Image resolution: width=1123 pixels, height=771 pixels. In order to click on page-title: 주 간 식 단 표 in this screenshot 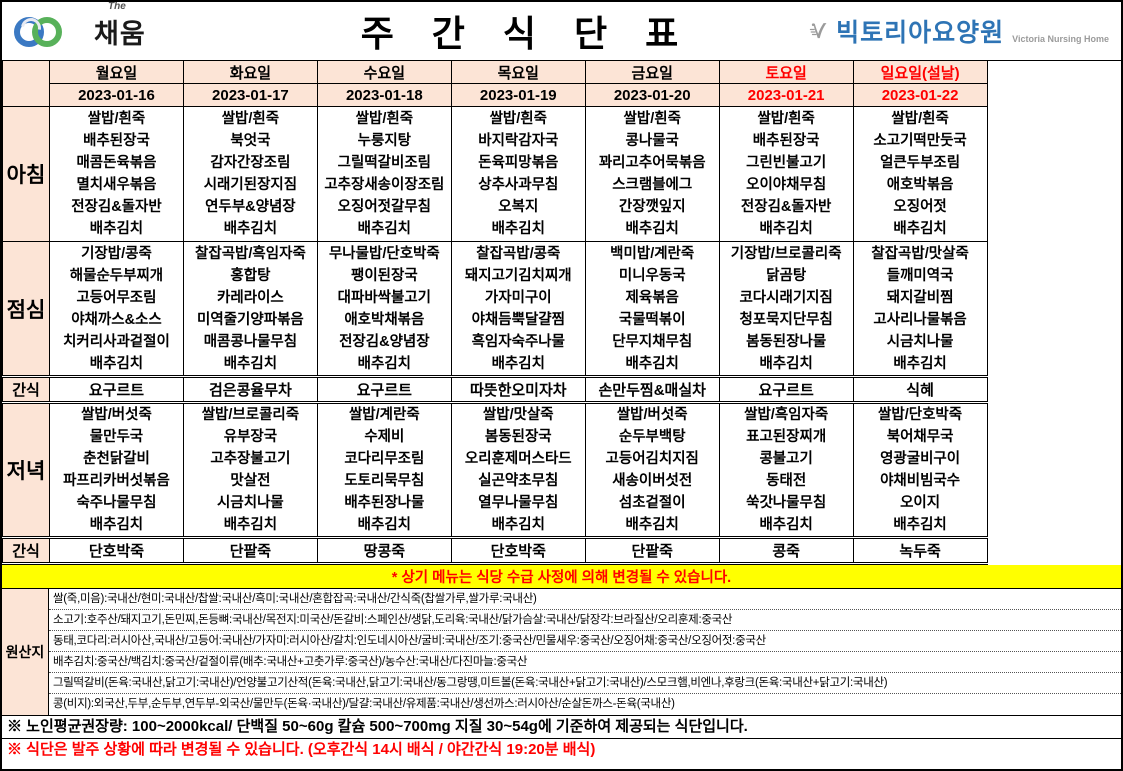, I will do `click(526, 33)`.